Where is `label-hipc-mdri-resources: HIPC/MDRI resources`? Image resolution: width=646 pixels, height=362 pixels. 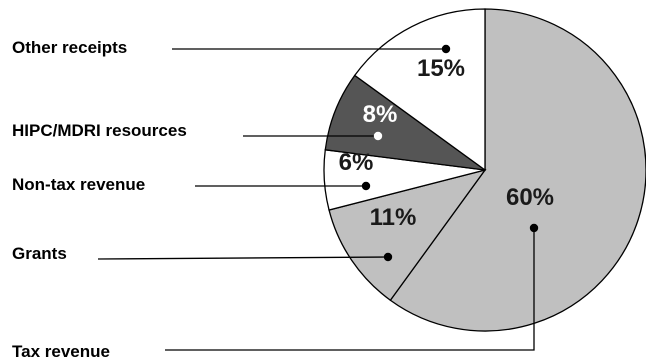
label-hipc-mdri-resources: HIPC/MDRI resources is located at coordinates (99, 130).